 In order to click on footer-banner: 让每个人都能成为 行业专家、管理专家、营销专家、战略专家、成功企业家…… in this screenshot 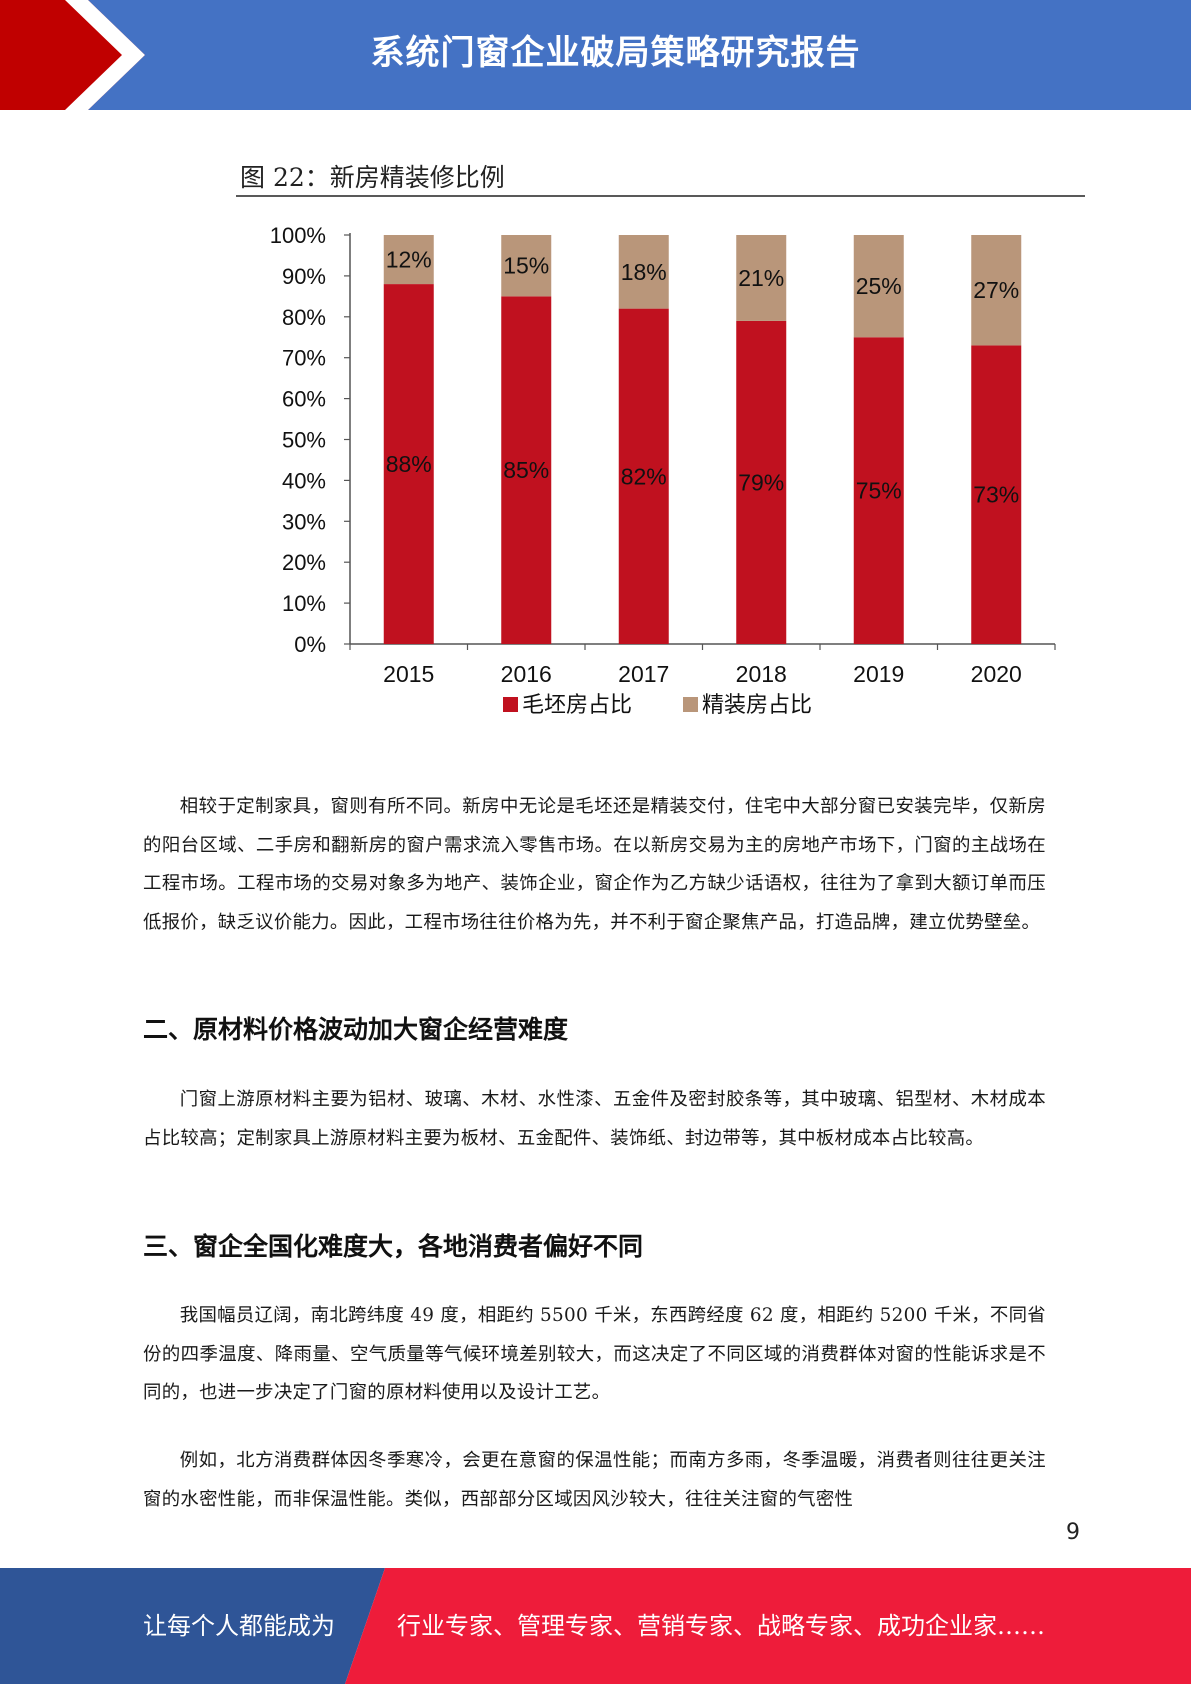, I will do `click(595, 1626)`.